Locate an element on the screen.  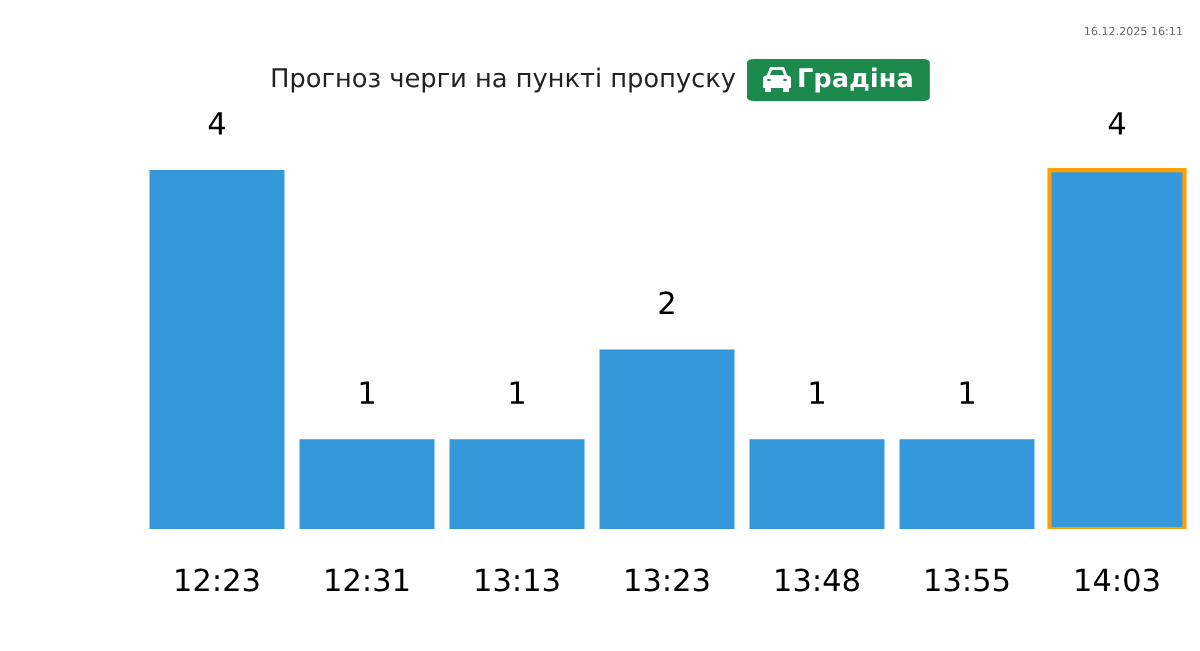
chart-subtitle: Градіна is located at coordinates (855, 80).